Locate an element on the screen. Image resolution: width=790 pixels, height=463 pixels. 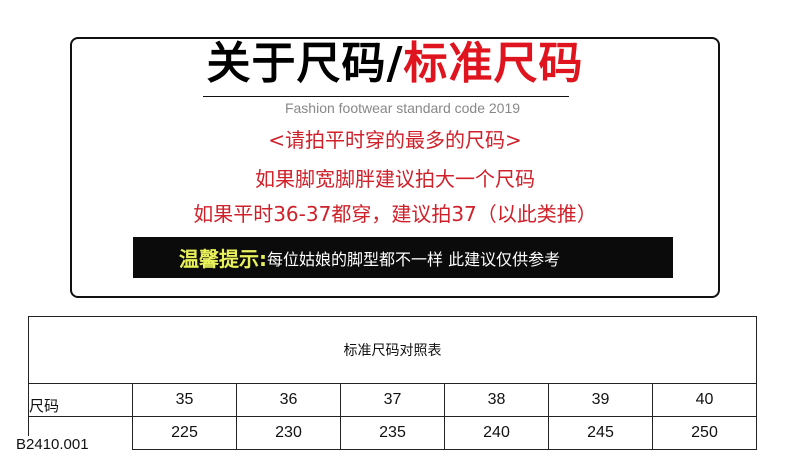
notice-bar: 温馨提示: 每位姑娘的脚型都不一样 此建议仅供参考 is located at coordinates (403, 257).